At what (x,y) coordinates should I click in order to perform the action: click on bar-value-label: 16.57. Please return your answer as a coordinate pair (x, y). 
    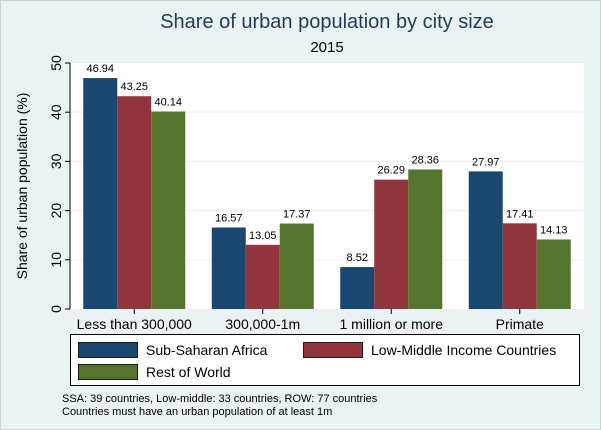
    Looking at the image, I should click on (229, 218).